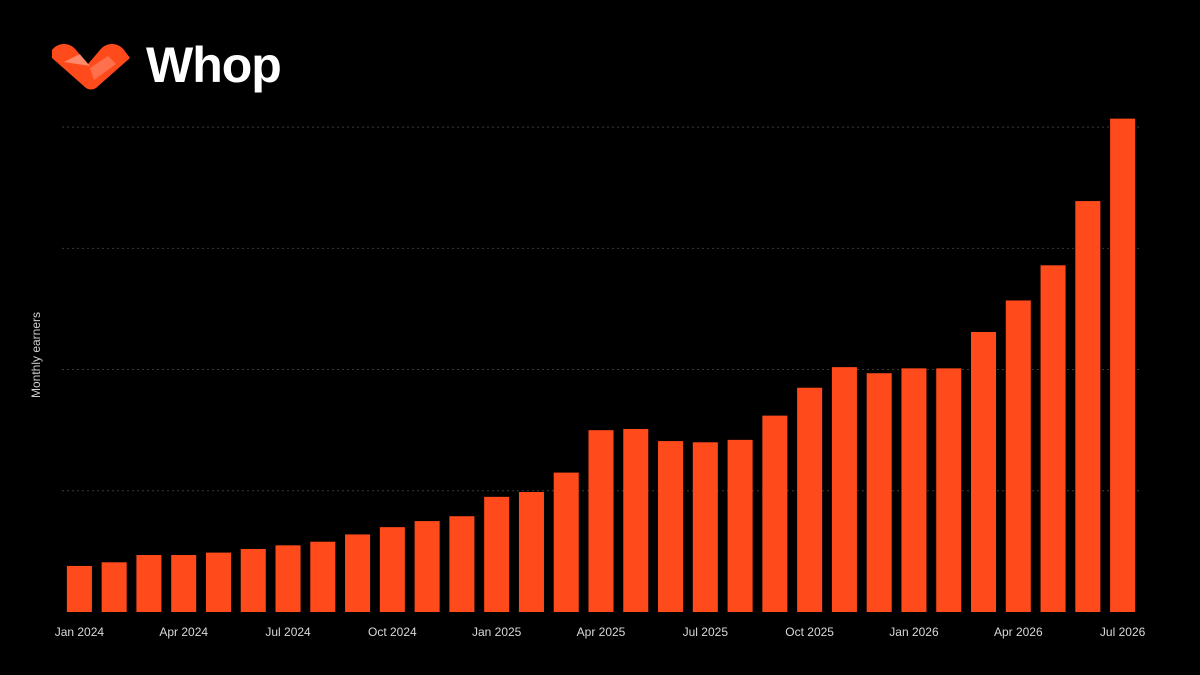 This screenshot has height=675, width=1200. What do you see at coordinates (392, 632) in the screenshot?
I see `x-tick-label: Oct 2024` at bounding box center [392, 632].